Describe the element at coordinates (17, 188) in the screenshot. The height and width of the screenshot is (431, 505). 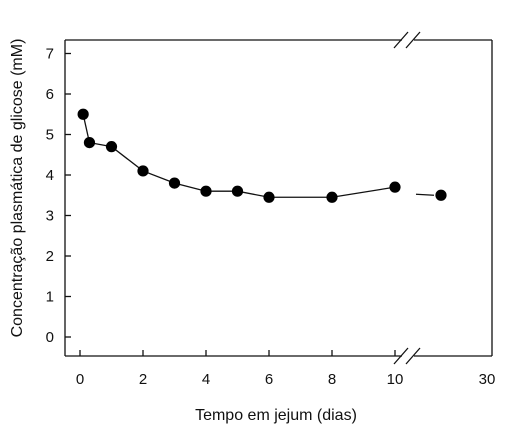
I see `y-axis-label: Concentração plasmática de glicose (mM)` at that location.